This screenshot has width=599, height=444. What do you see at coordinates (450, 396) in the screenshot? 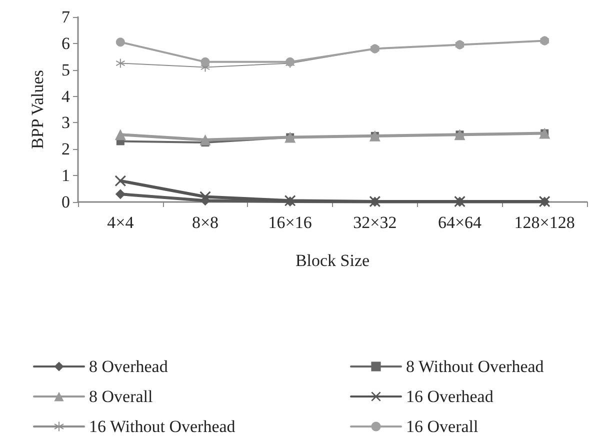
I see `legend-label: 16 Overhead` at bounding box center [450, 396].